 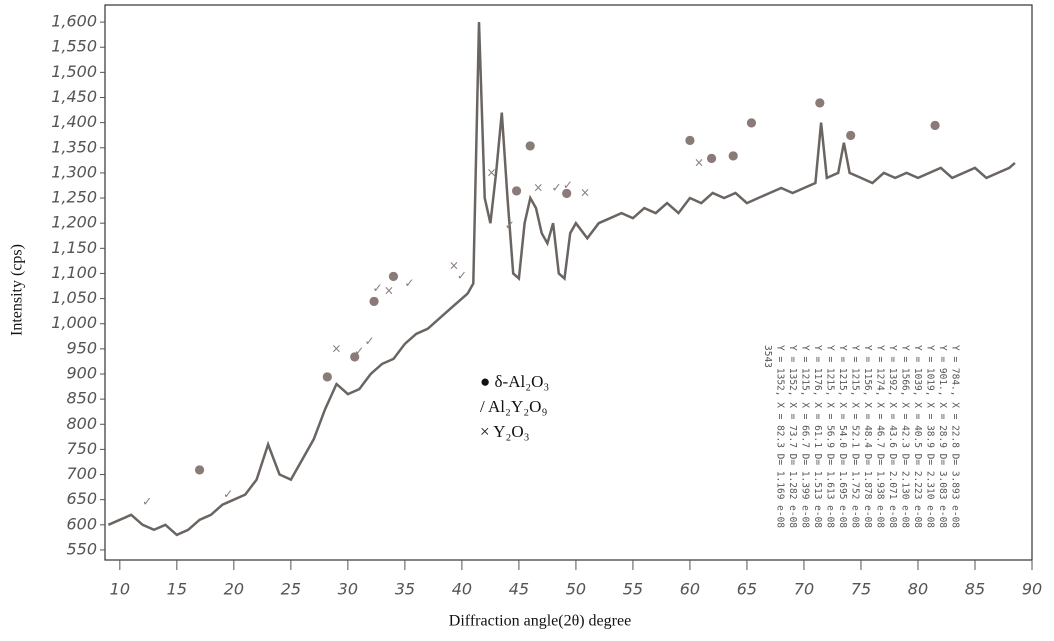 I want to click on x-tick-label: 50, so click(x=576, y=589).